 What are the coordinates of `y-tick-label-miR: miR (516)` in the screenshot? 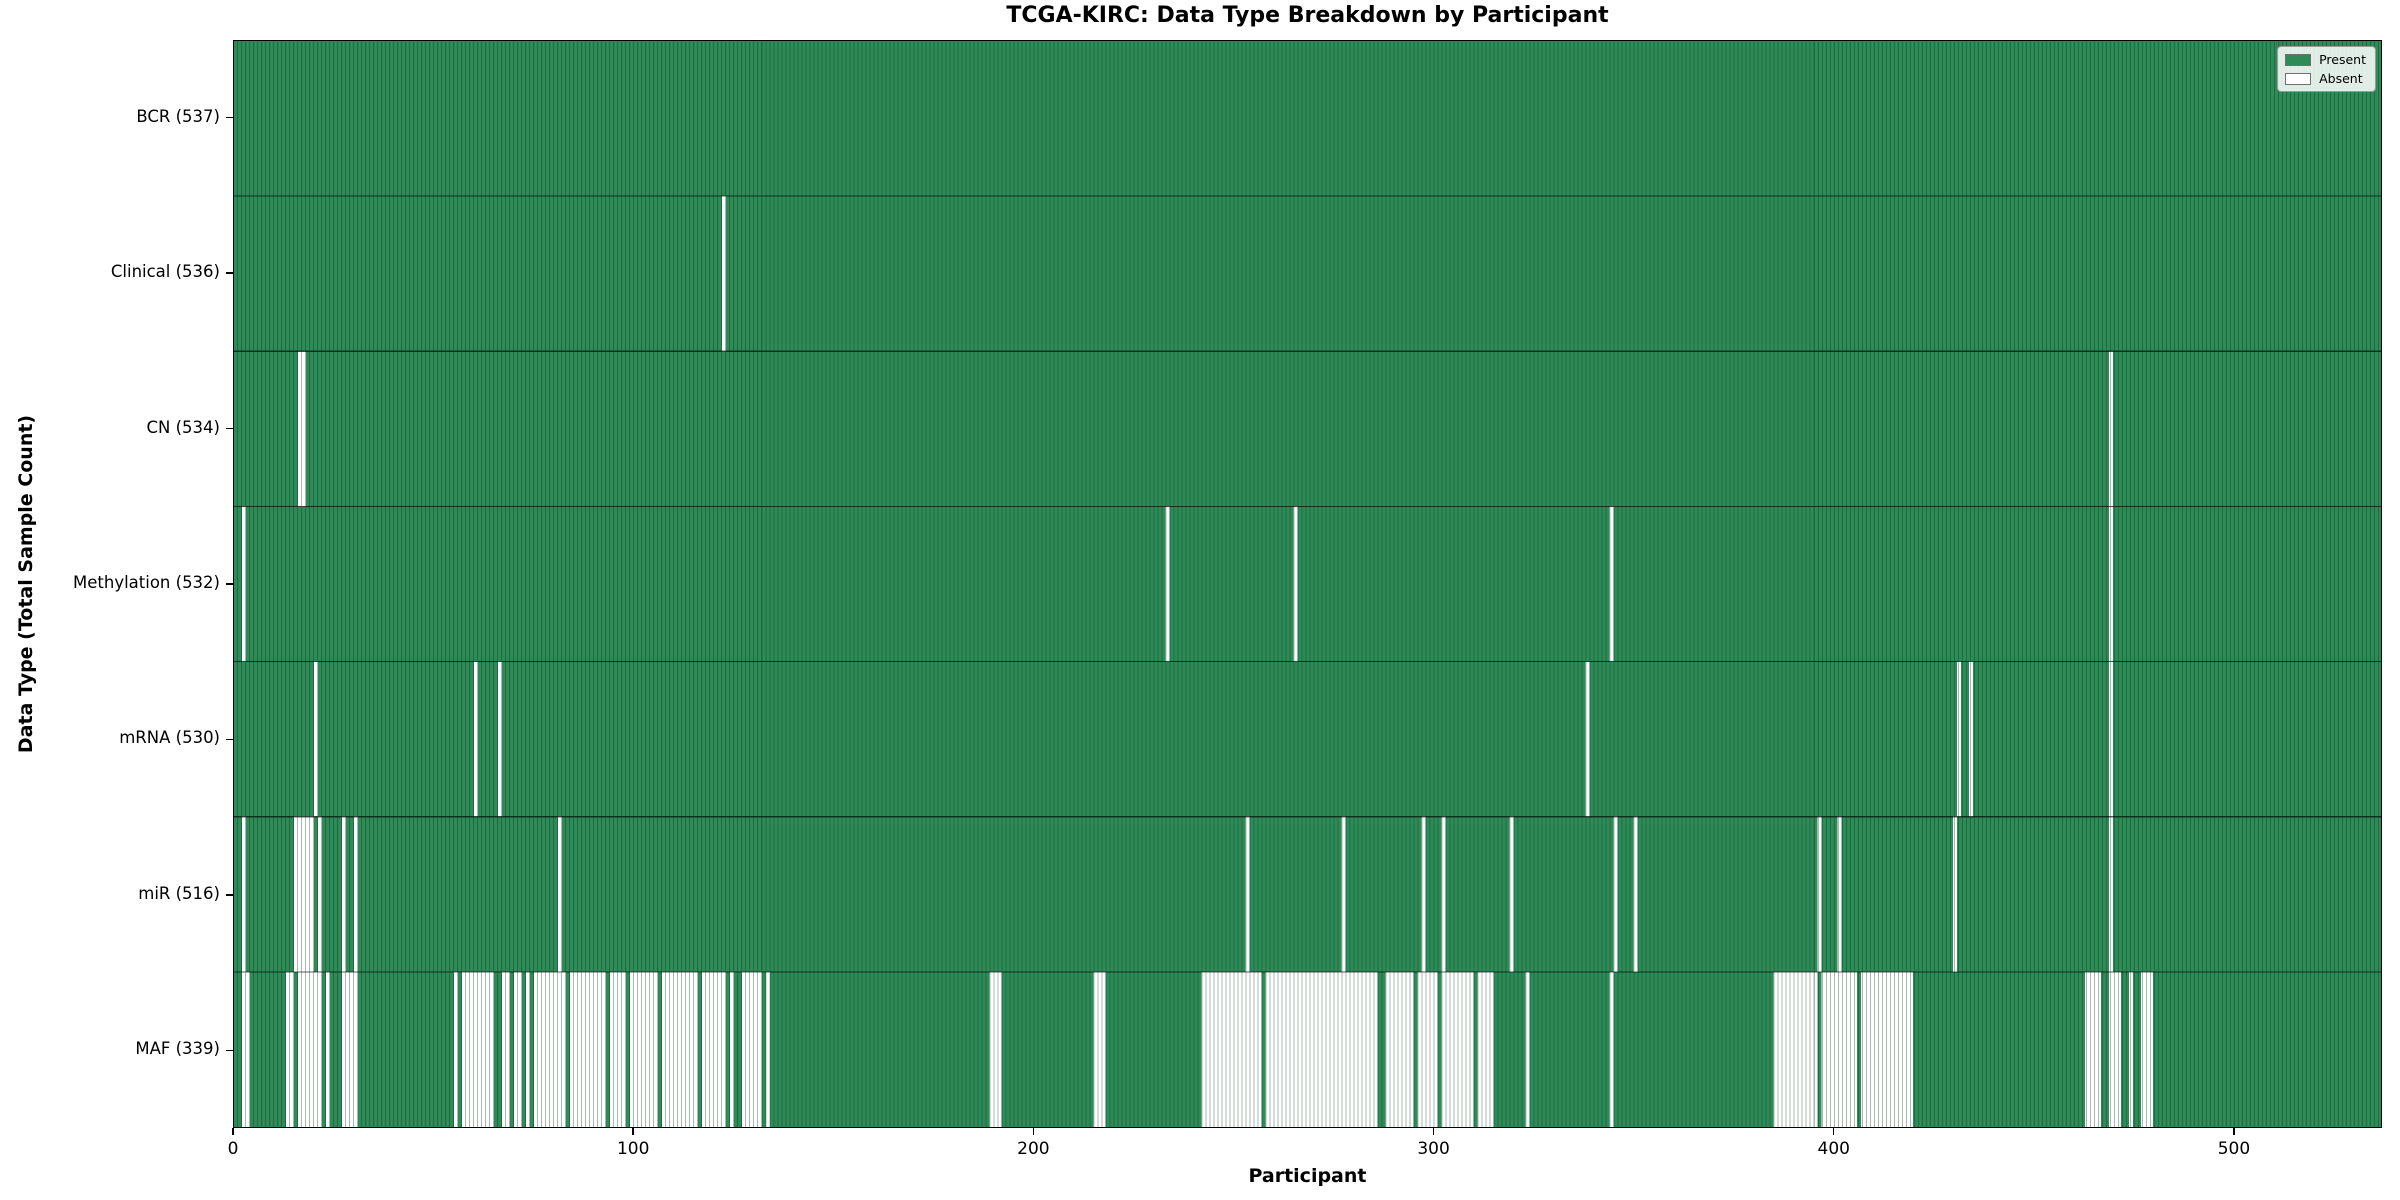 It's located at (179, 893).